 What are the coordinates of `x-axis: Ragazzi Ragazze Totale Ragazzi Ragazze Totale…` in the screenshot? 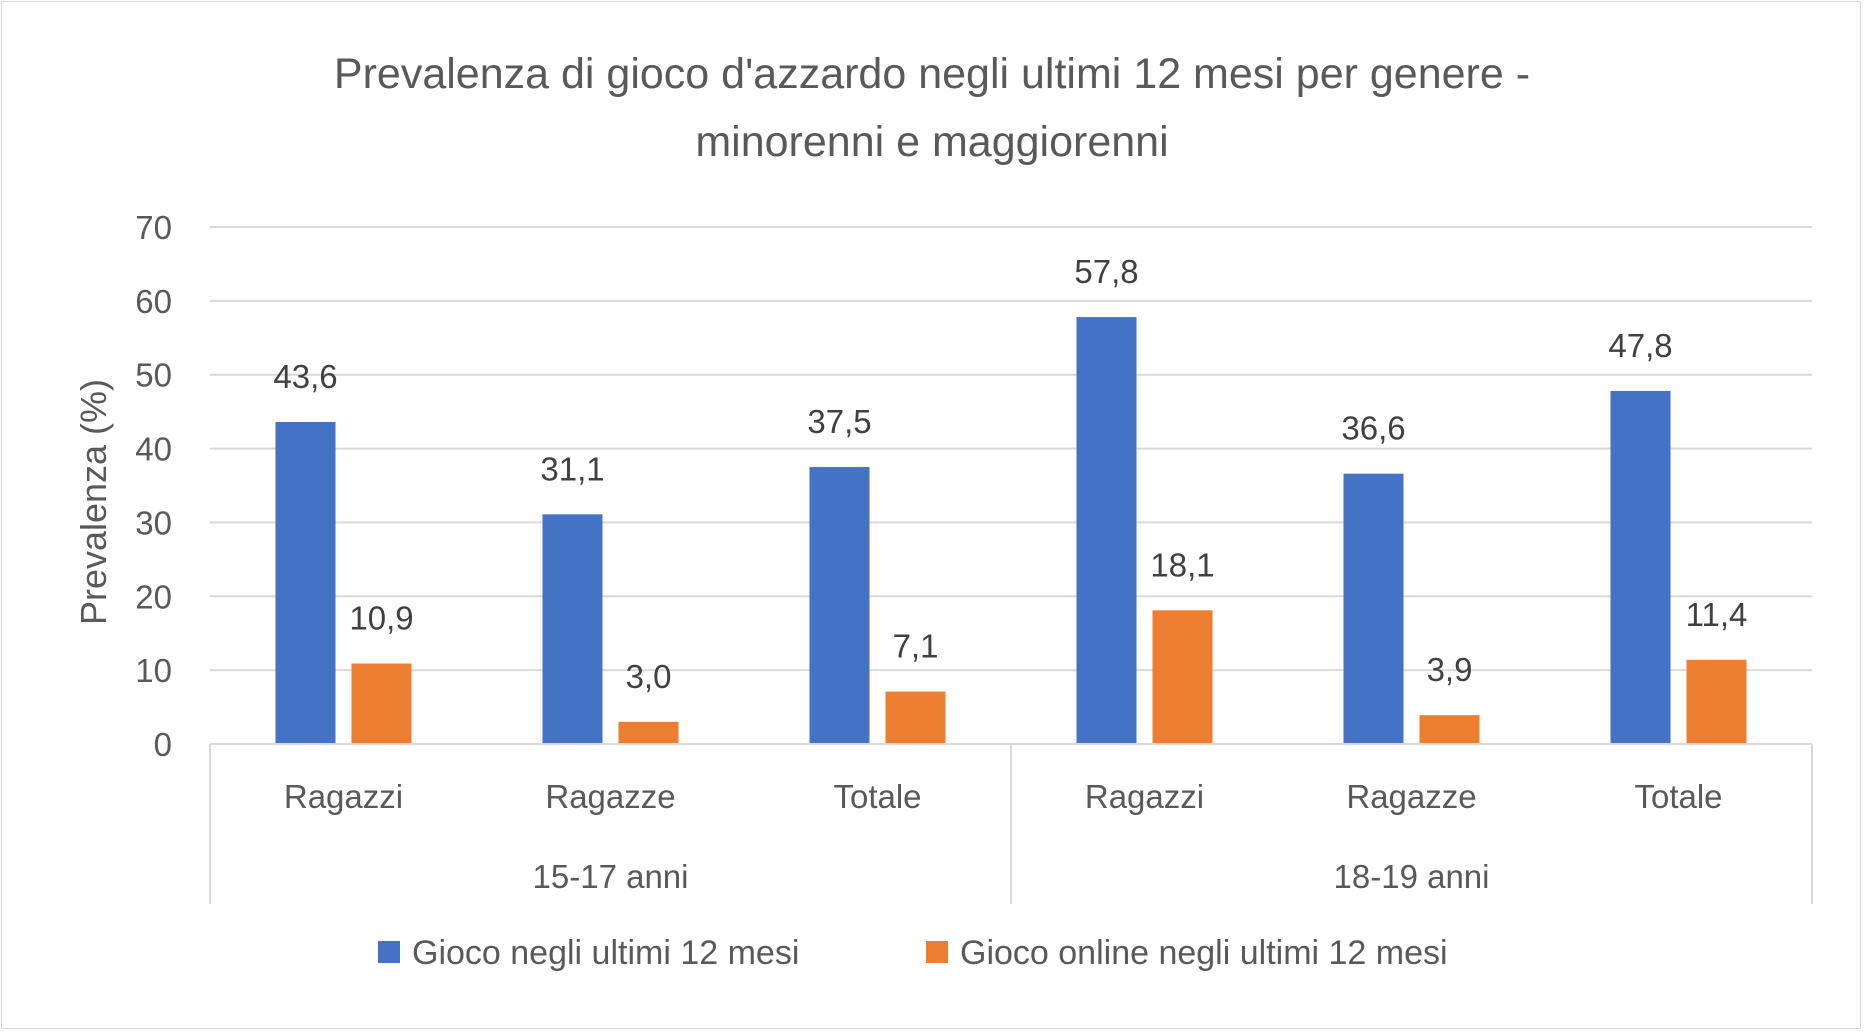 It's located at (1011, 823).